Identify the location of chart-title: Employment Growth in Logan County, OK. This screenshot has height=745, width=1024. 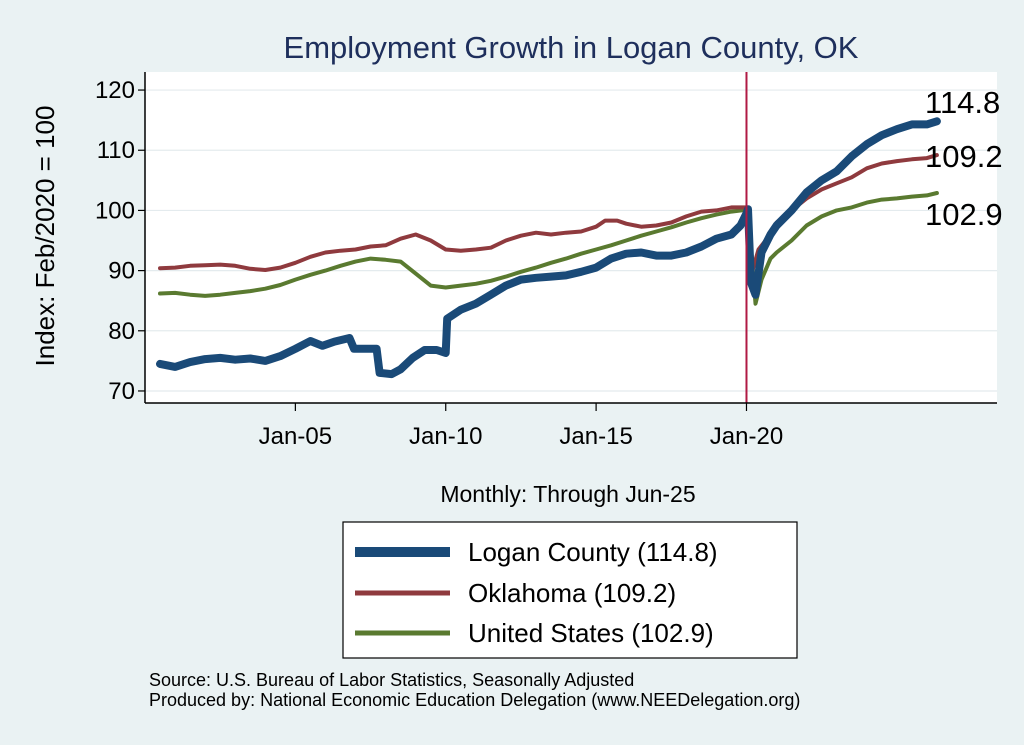
(571, 47).